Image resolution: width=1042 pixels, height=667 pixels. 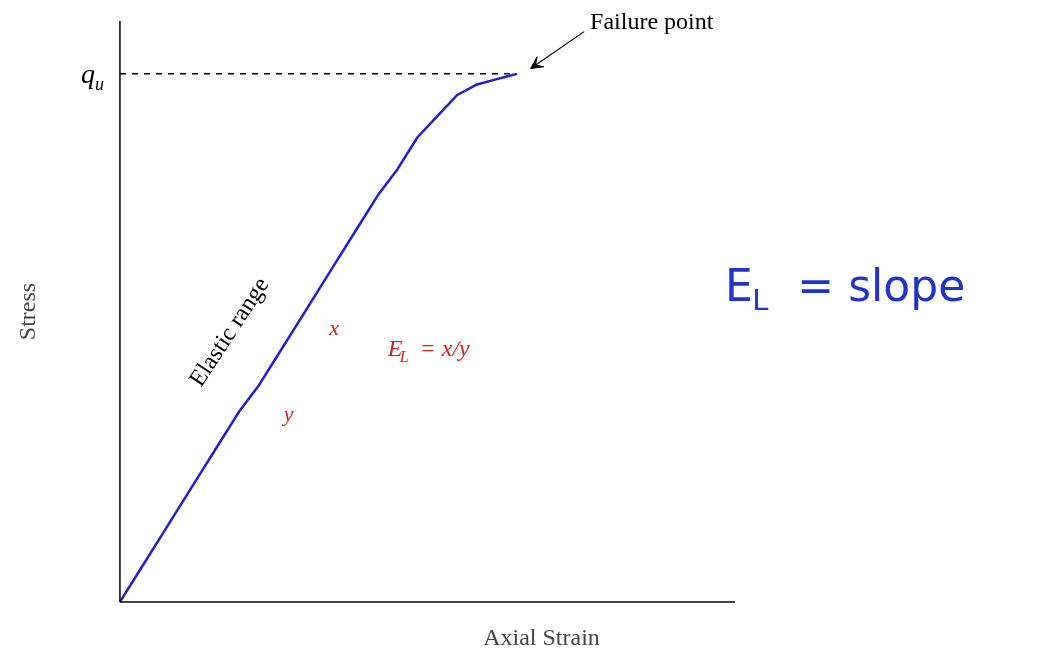 I want to click on annotation: y, so click(x=287, y=414).